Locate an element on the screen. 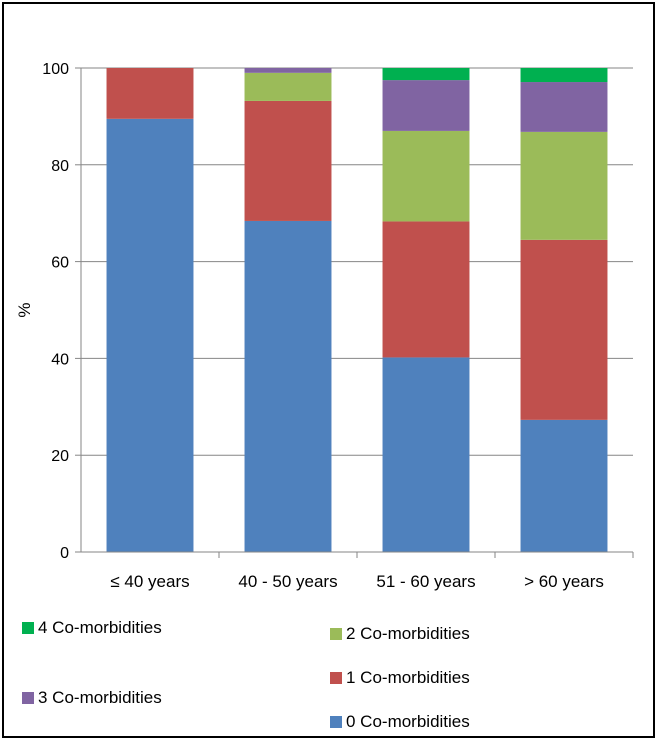 The width and height of the screenshot is (659, 742). y-tick-label: 100 is located at coordinates (55, 69).